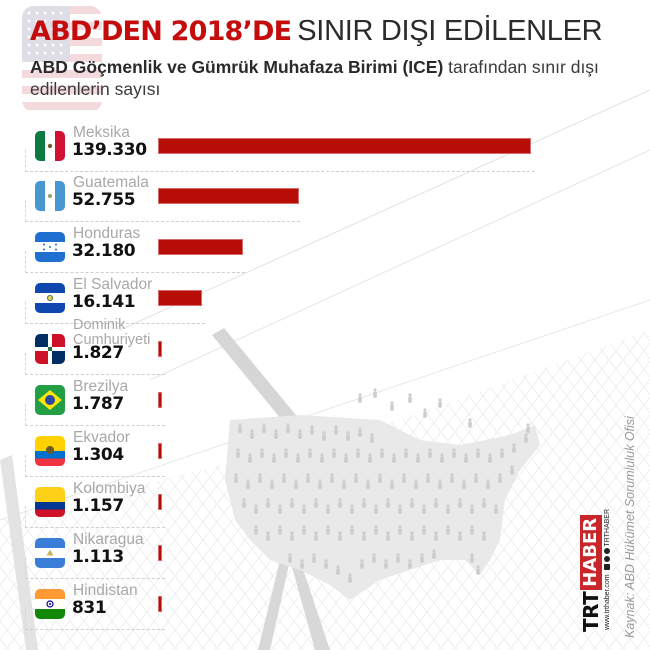  I want to click on twitter-icon, so click(607, 551).